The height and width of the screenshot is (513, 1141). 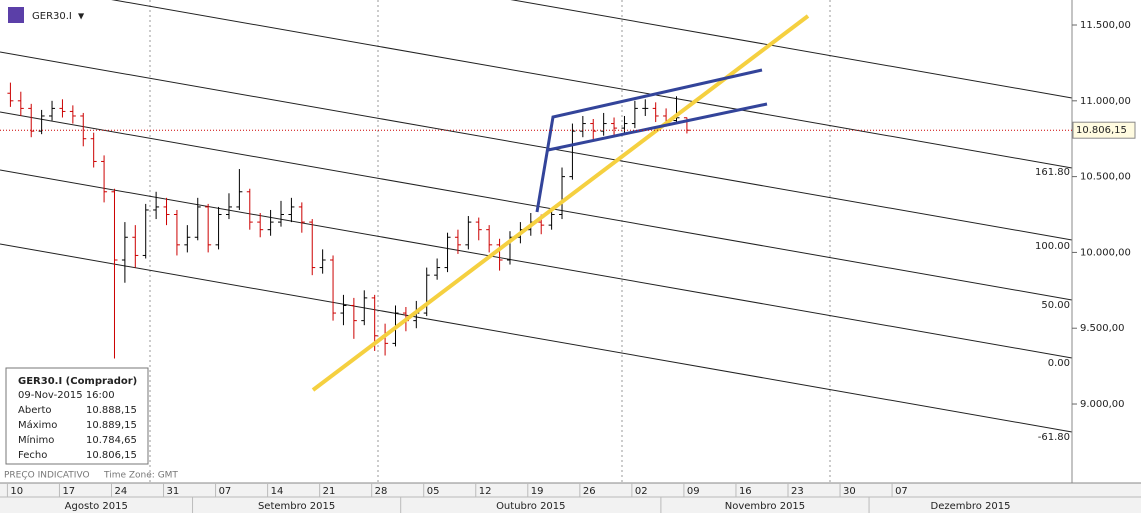 I want to click on x-tick-label: 21, so click(x=329, y=491).